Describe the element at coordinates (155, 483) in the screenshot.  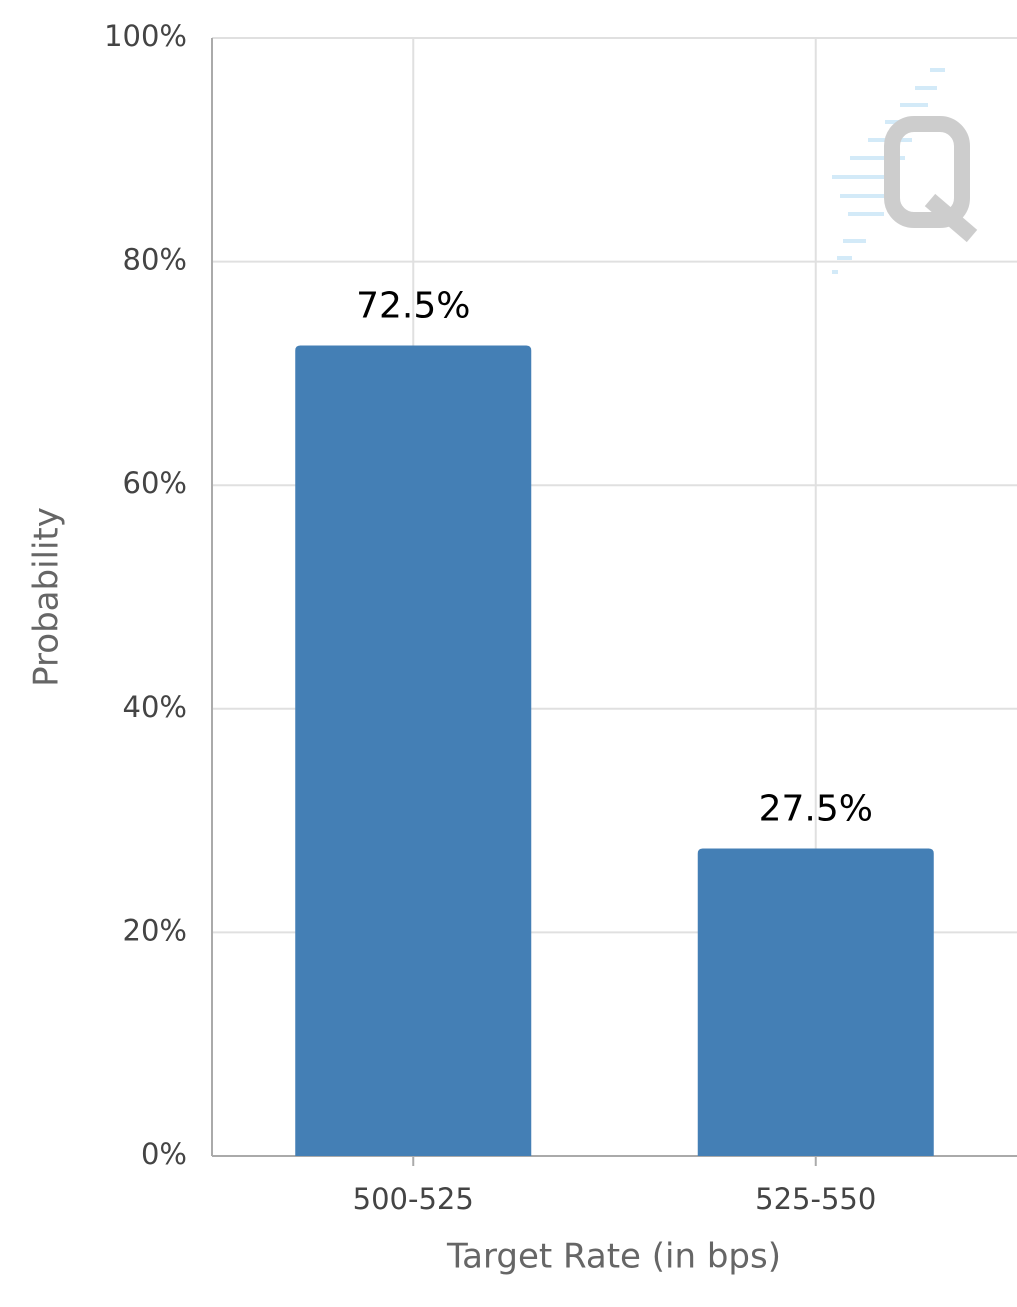
I see `y-tick-label: 60%` at that location.